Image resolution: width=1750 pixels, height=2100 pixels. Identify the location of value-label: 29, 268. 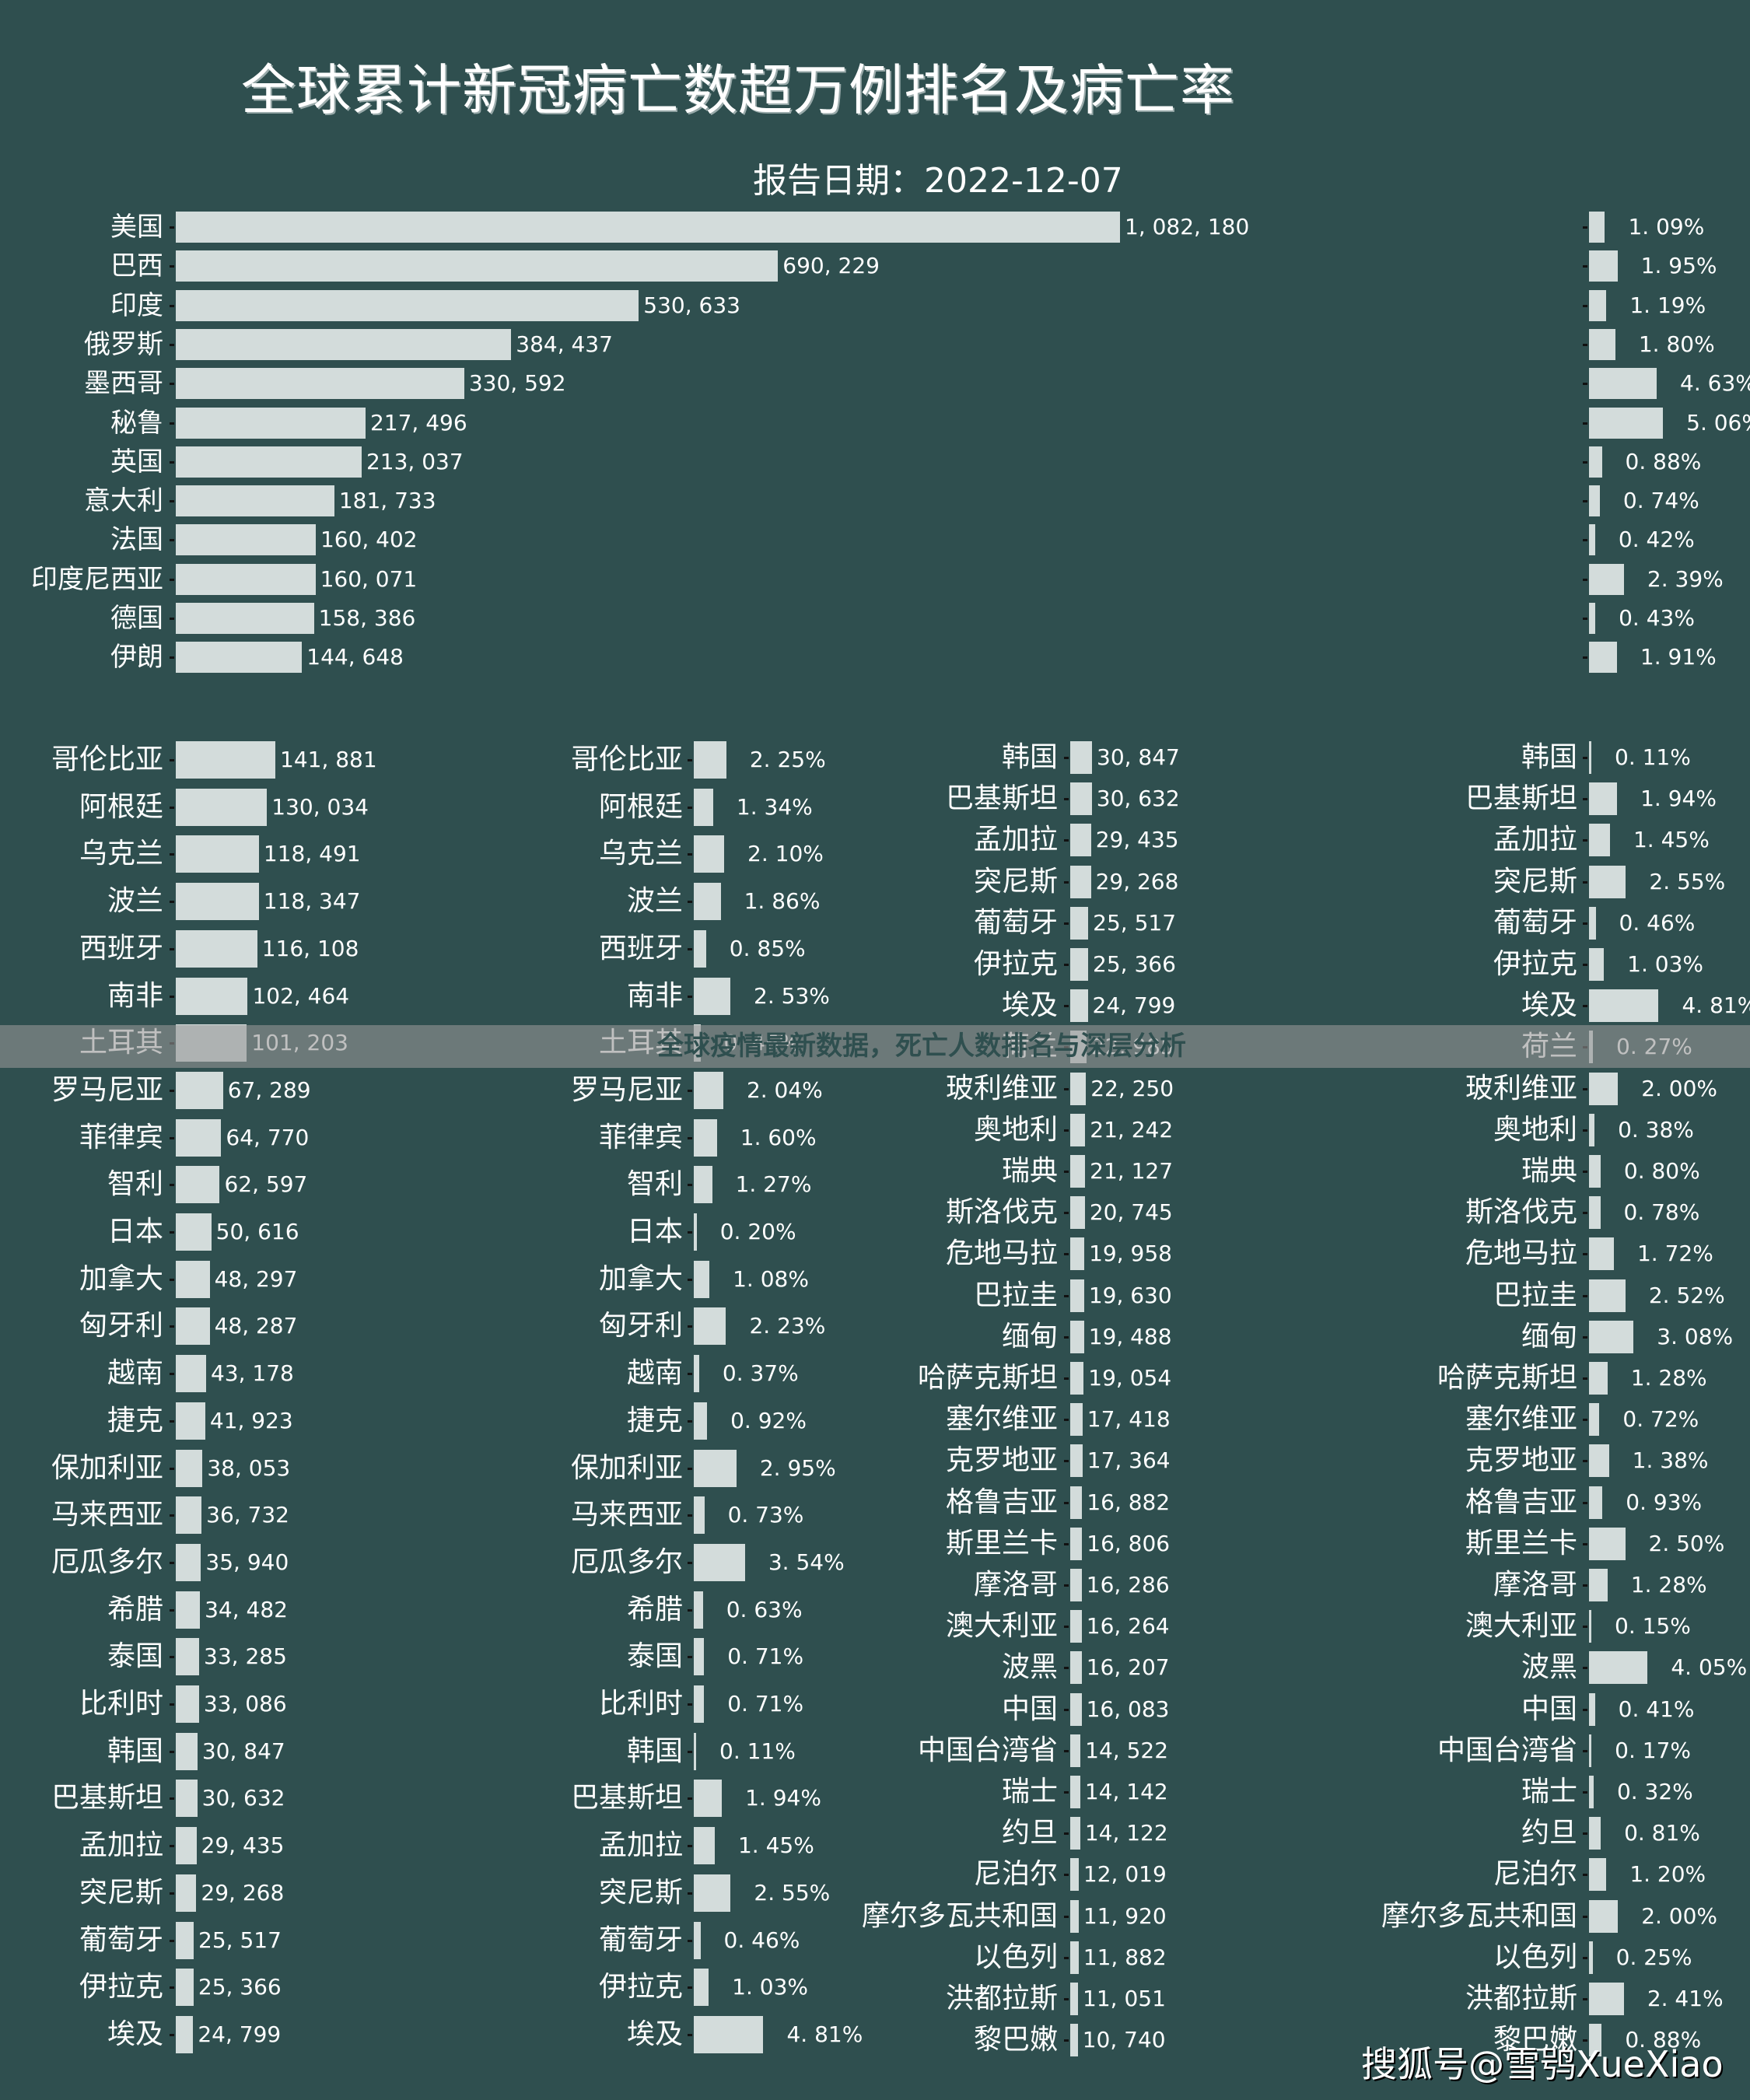
(1137, 881).